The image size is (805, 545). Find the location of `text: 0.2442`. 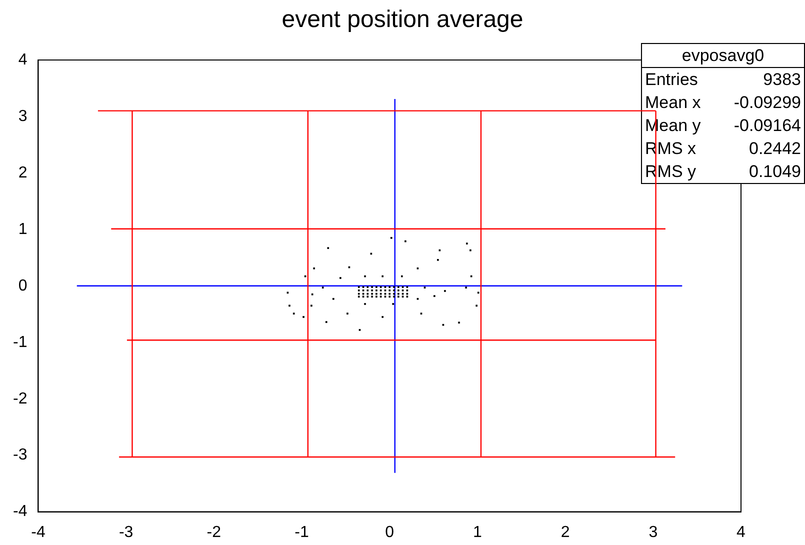

text: 0.2442 is located at coordinates (775, 149).